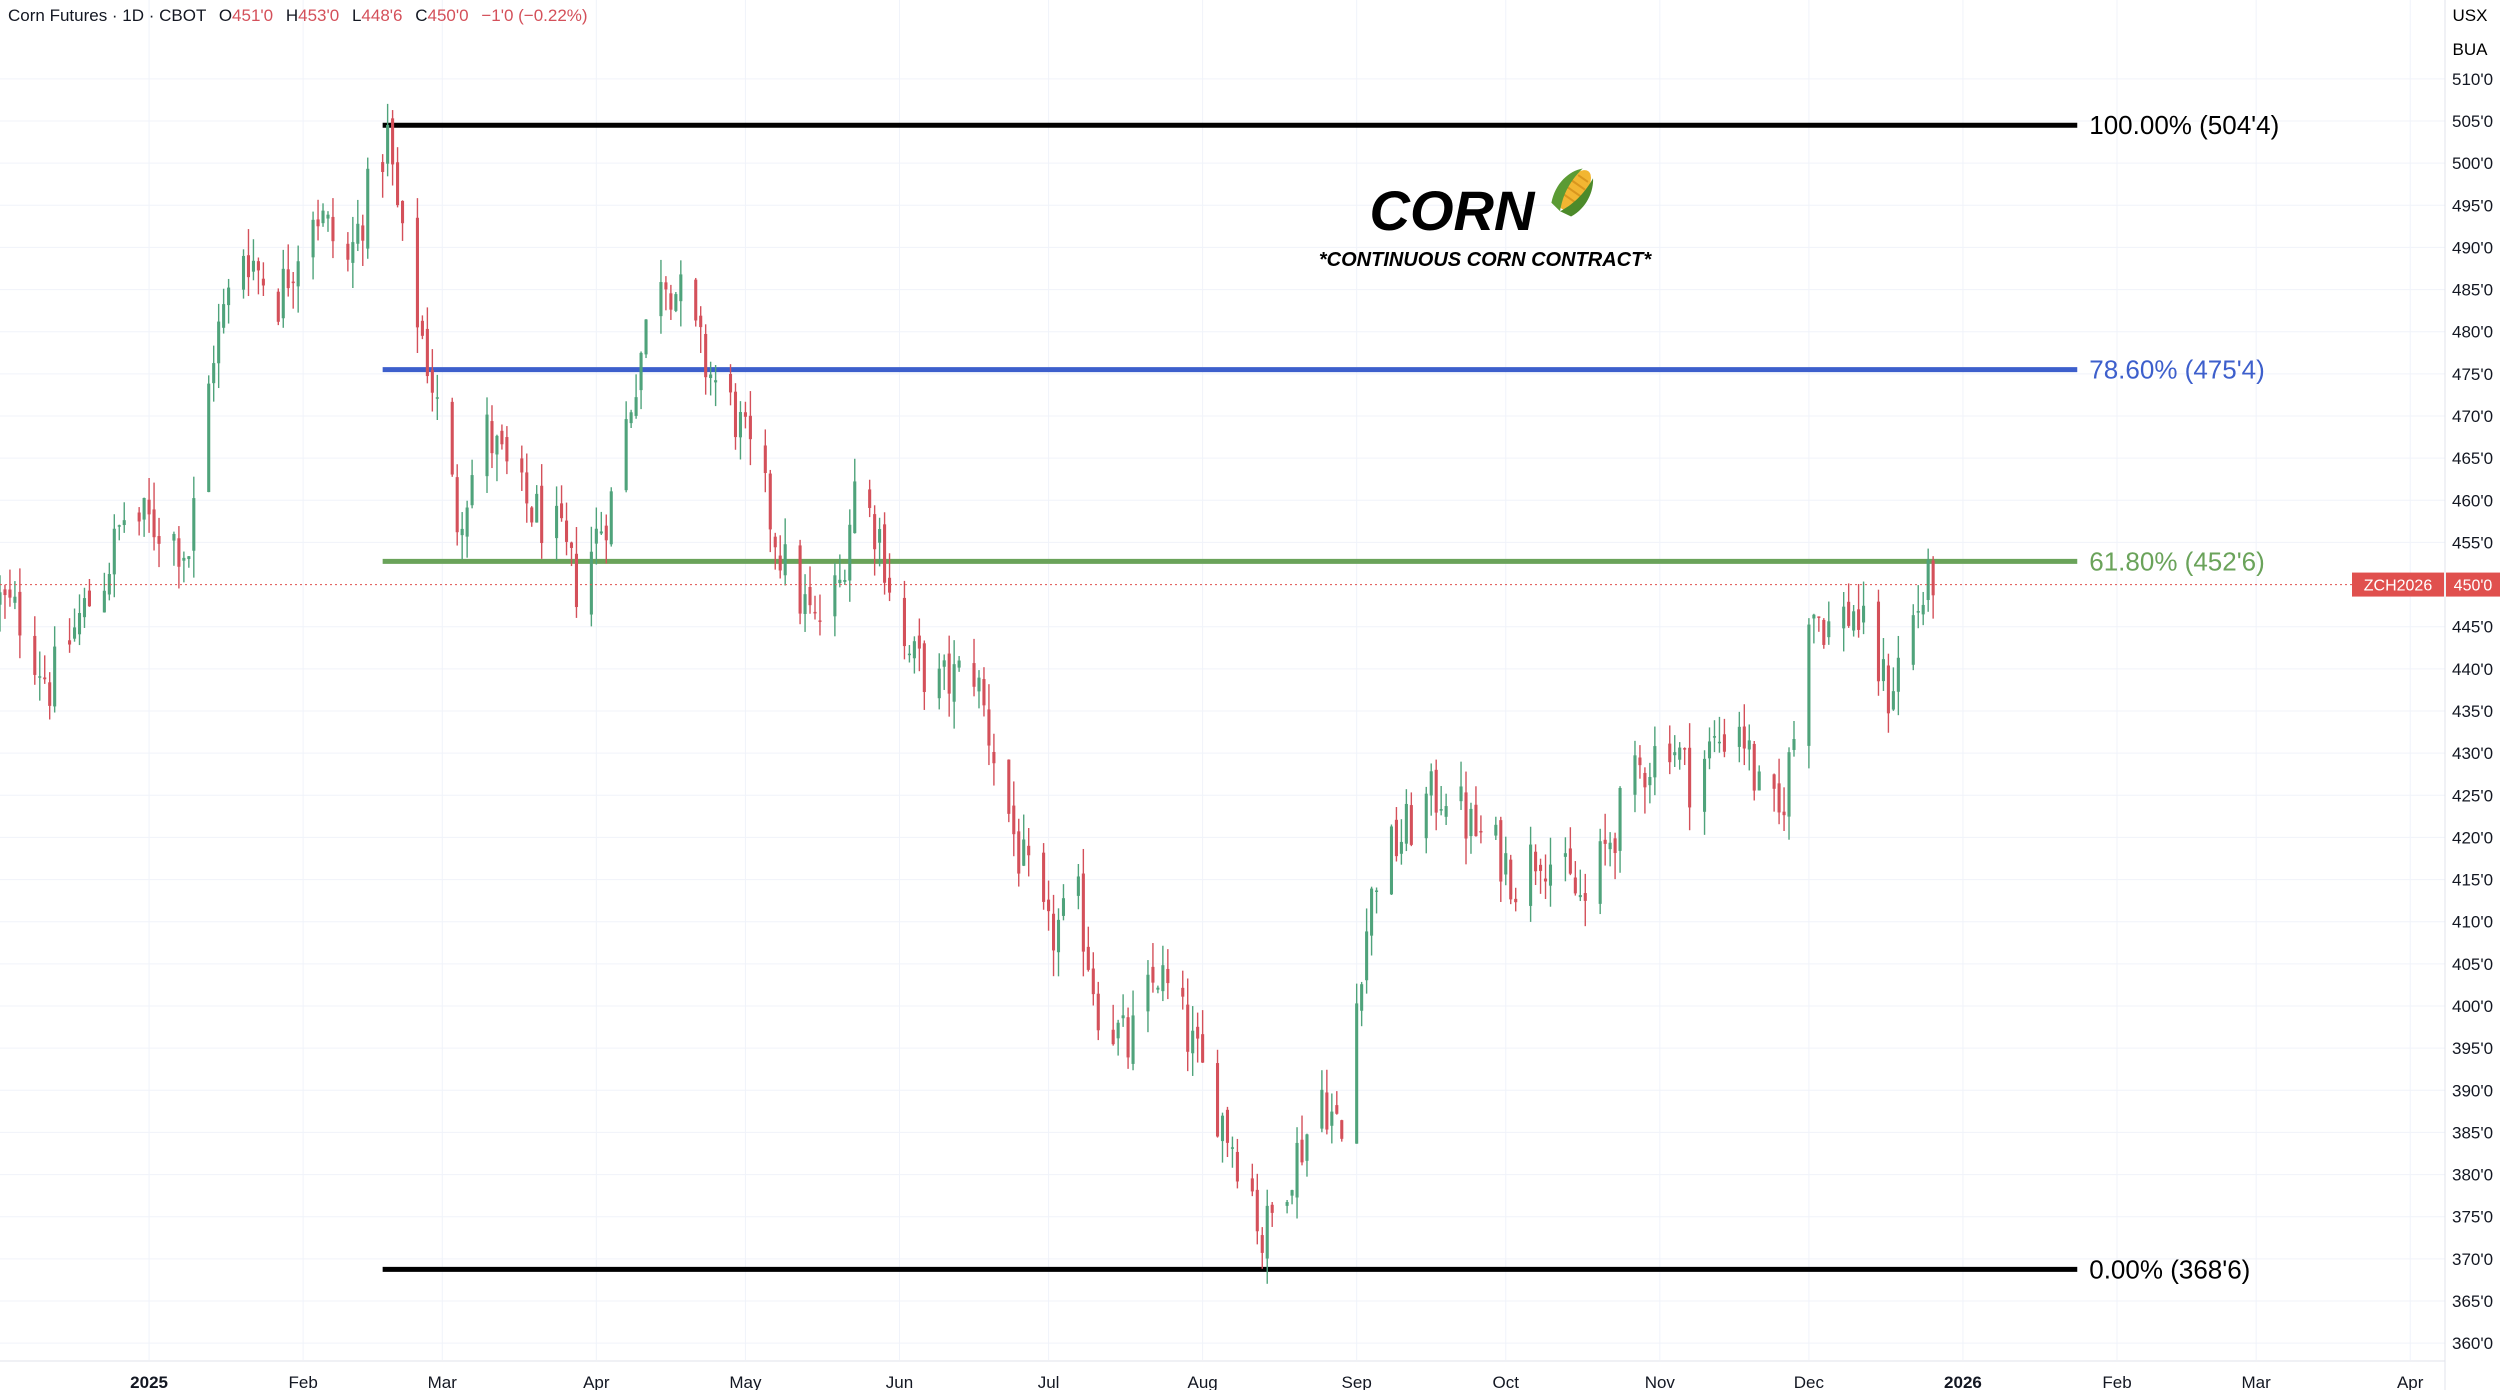 The image size is (2500, 1390). Describe the element at coordinates (1506, 1381) in the screenshot. I see `x-tick-label: Oct` at that location.